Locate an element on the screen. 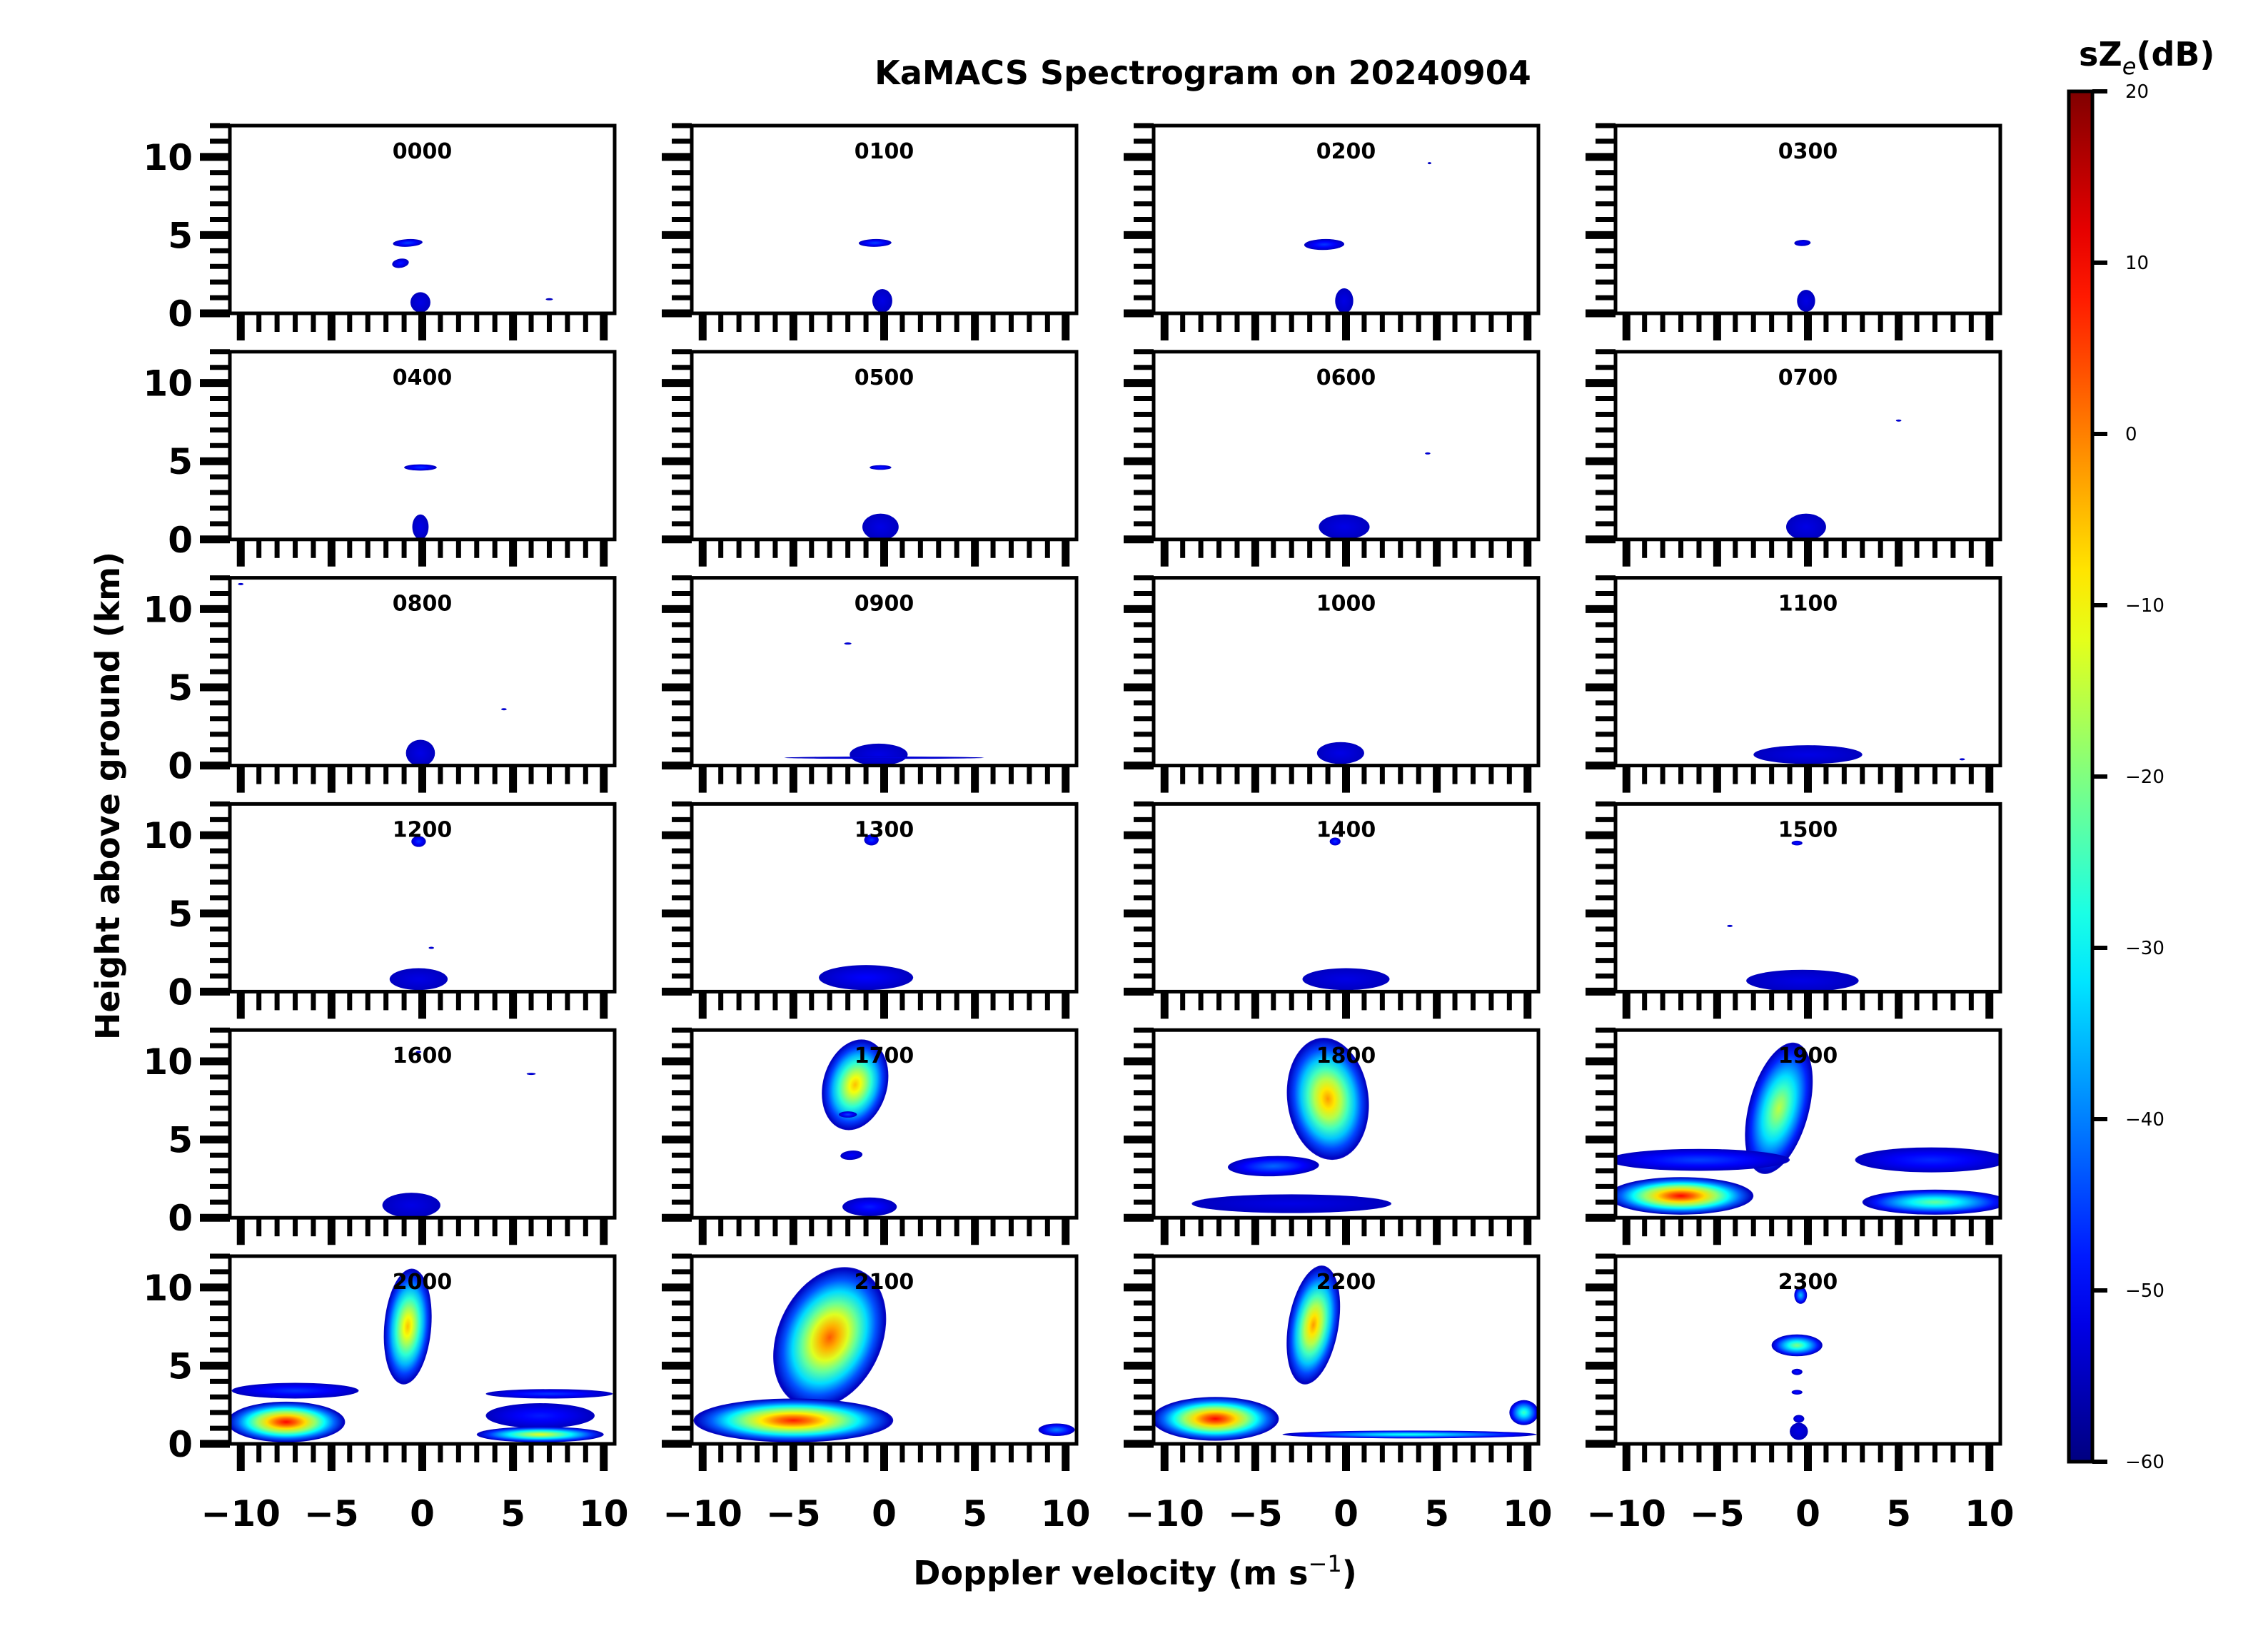  panel-2000: 0 5 10 −10 −5 0 5 10 2000 is located at coordinates (386, 1394).